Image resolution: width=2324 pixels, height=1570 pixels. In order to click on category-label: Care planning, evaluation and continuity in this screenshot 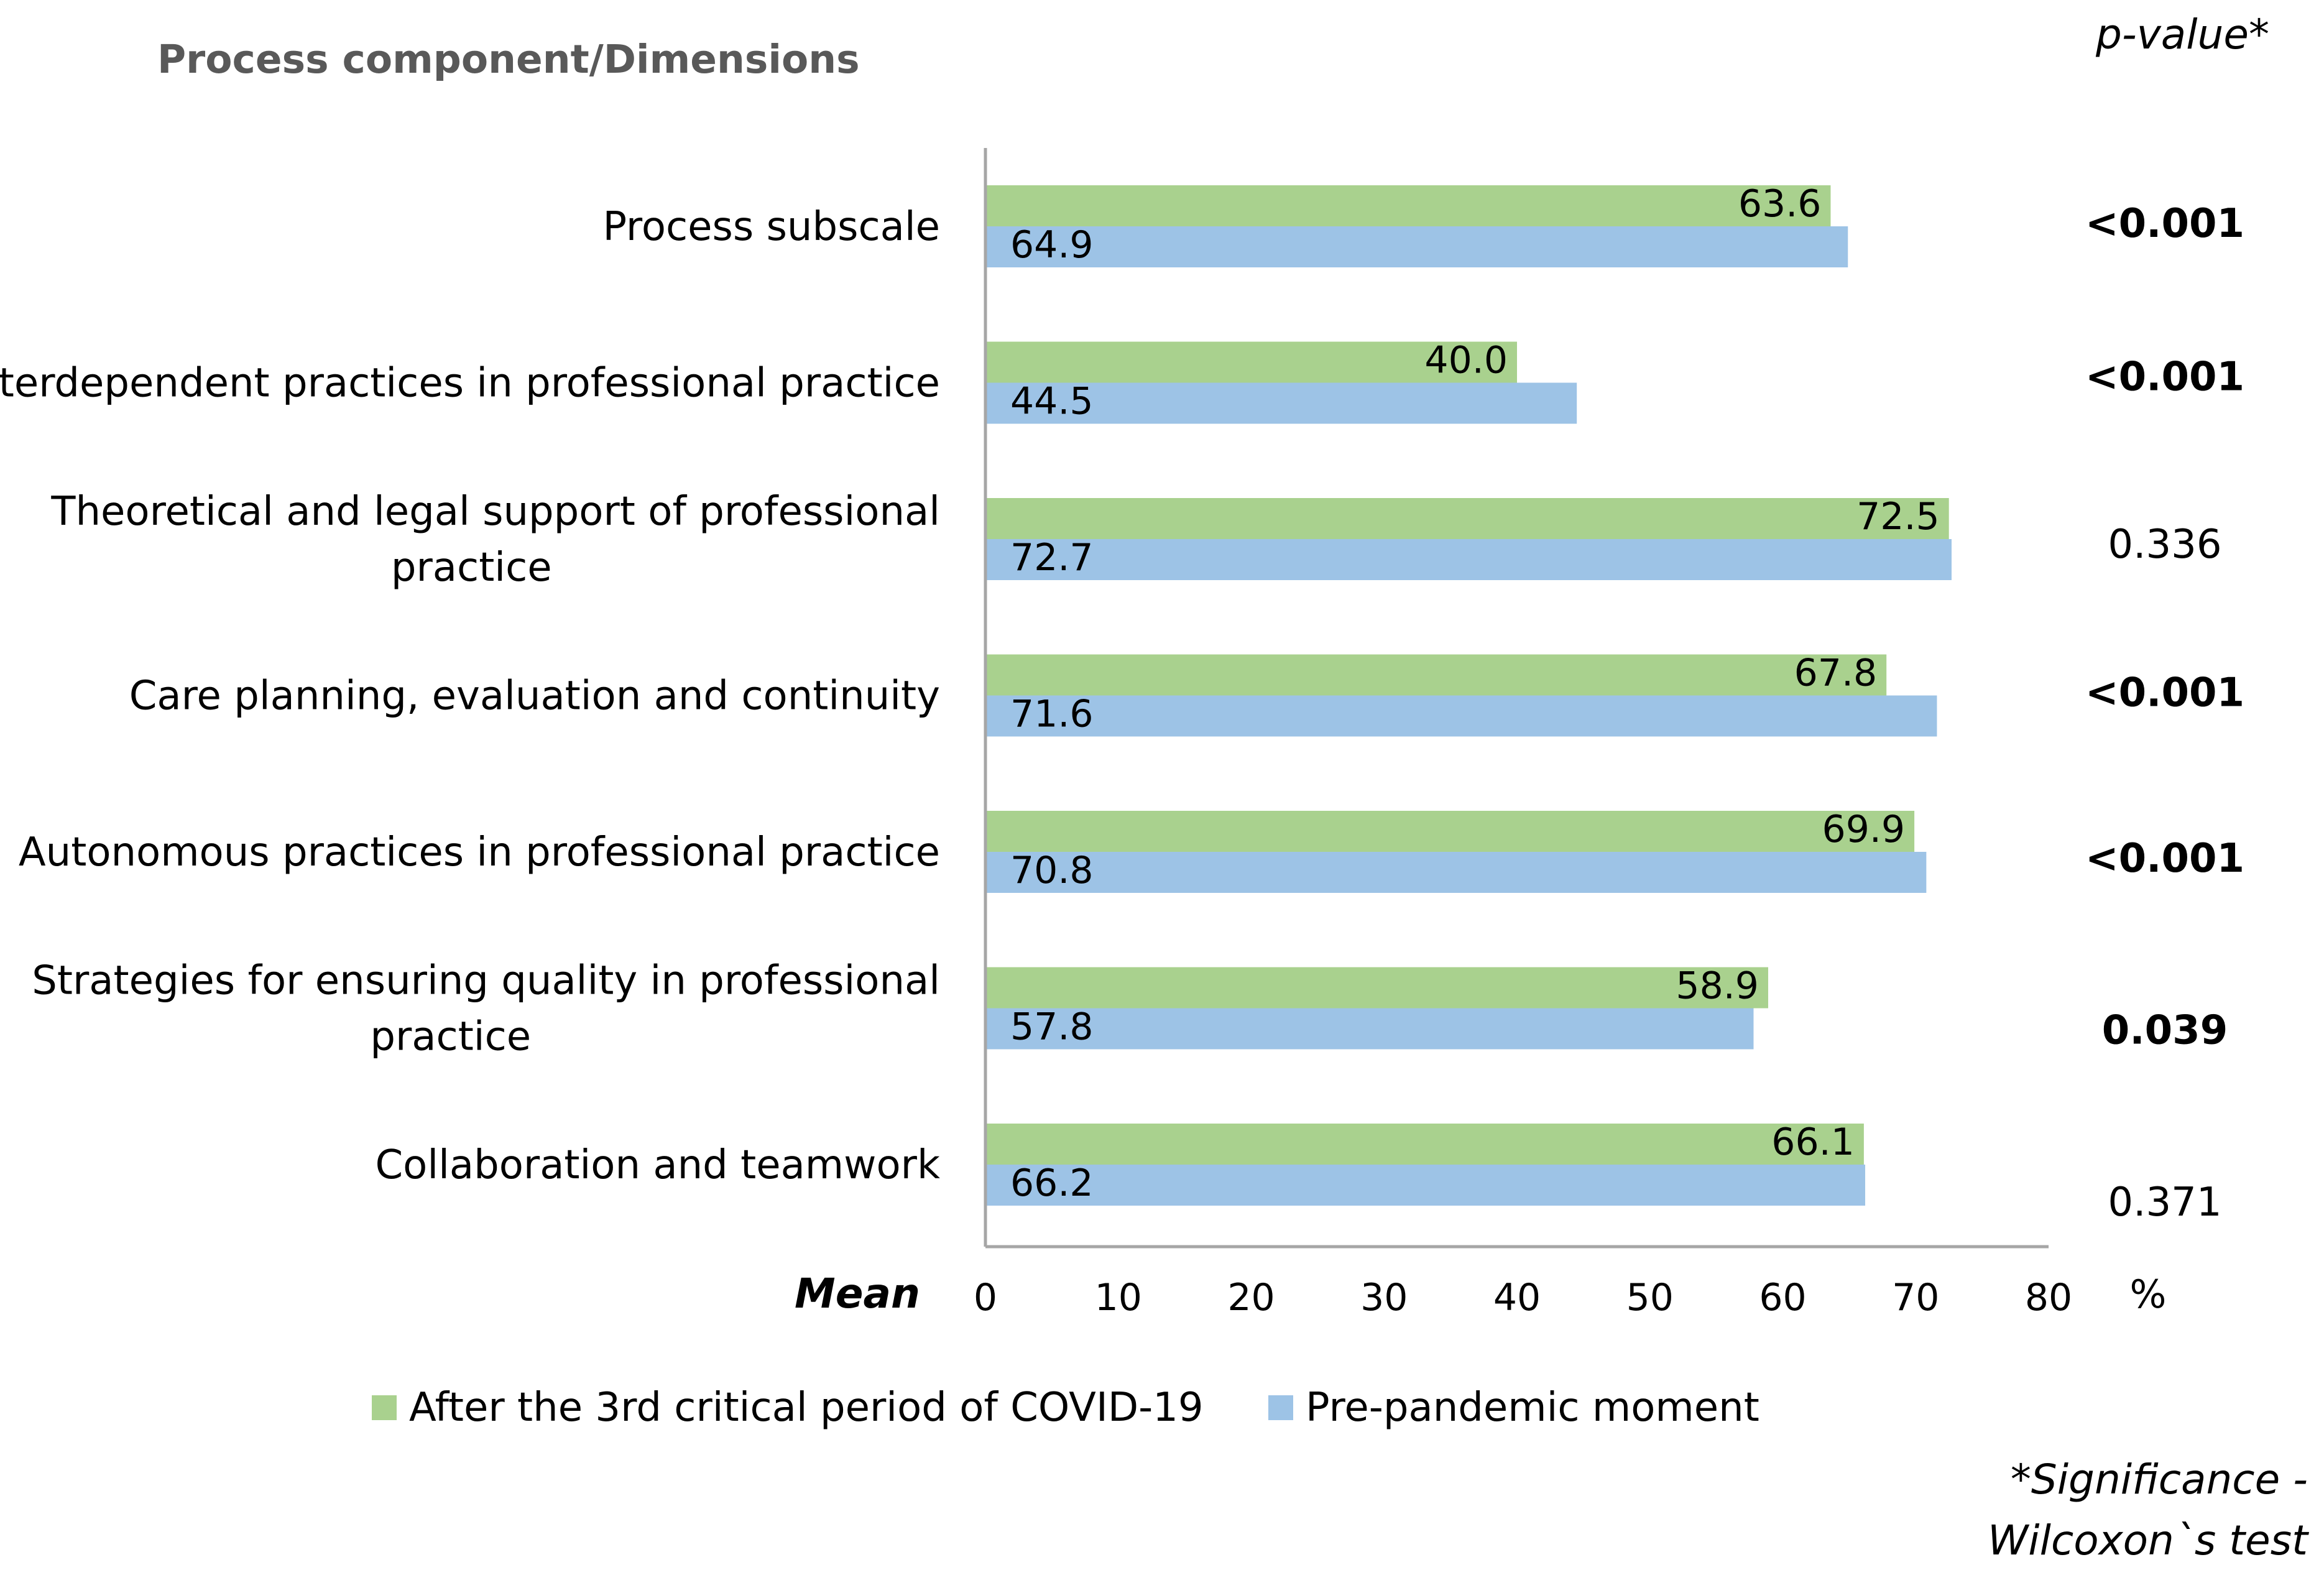, I will do `click(534, 696)`.